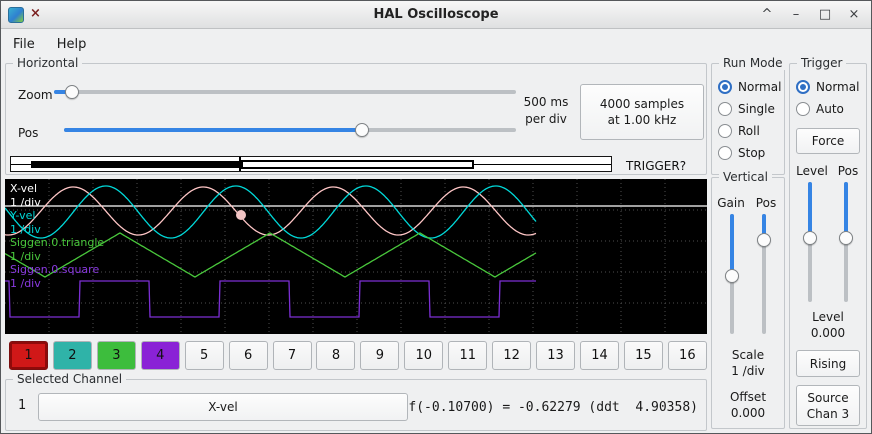 The height and width of the screenshot is (434, 872). I want to click on trigger-level-col-label: Level, so click(812, 171).